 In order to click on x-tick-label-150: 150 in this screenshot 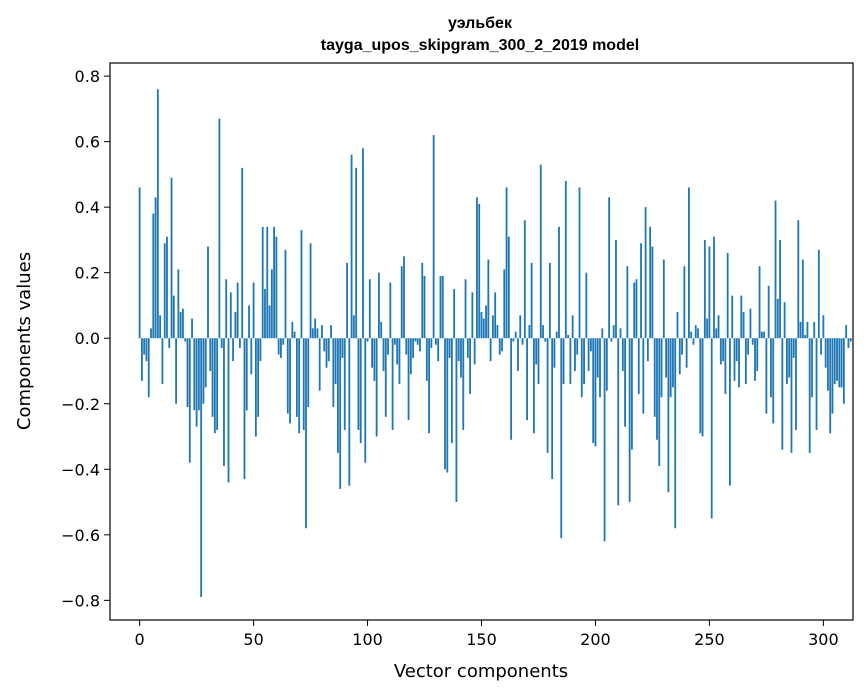, I will do `click(481, 639)`.